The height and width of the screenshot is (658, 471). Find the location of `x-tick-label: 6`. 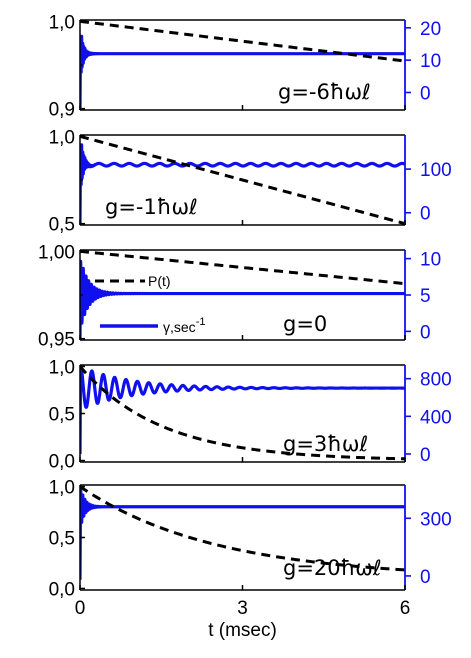

x-tick-label: 6 is located at coordinates (405, 608).